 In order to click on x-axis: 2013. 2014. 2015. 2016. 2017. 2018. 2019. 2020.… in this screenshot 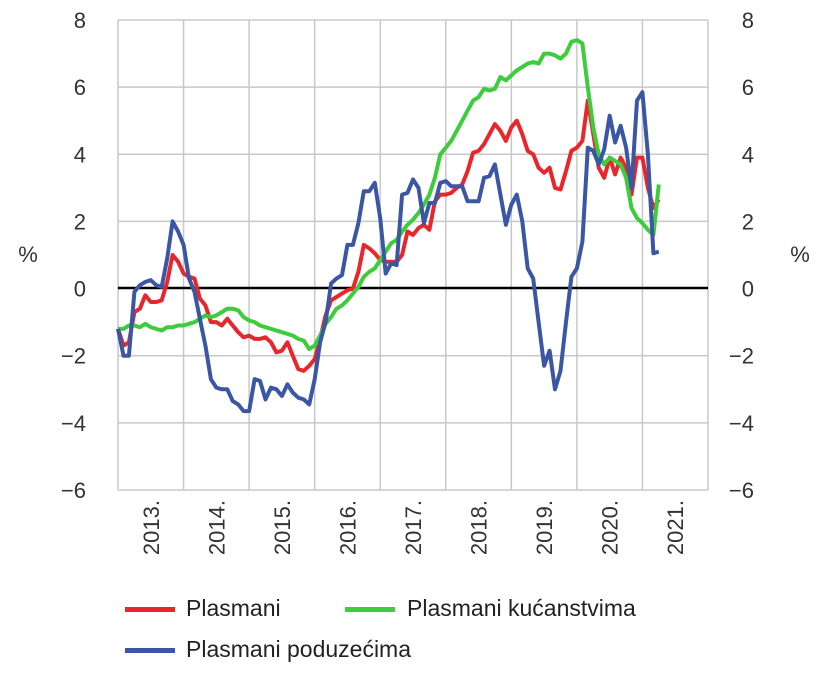, I will do `click(413, 527)`.